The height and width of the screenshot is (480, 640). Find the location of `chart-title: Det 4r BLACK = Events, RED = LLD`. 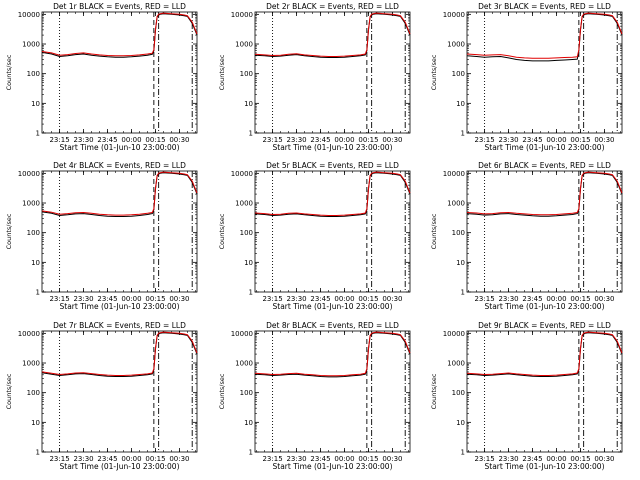

chart-title: Det 4r BLACK = Events, RED = LLD is located at coordinates (119, 165).